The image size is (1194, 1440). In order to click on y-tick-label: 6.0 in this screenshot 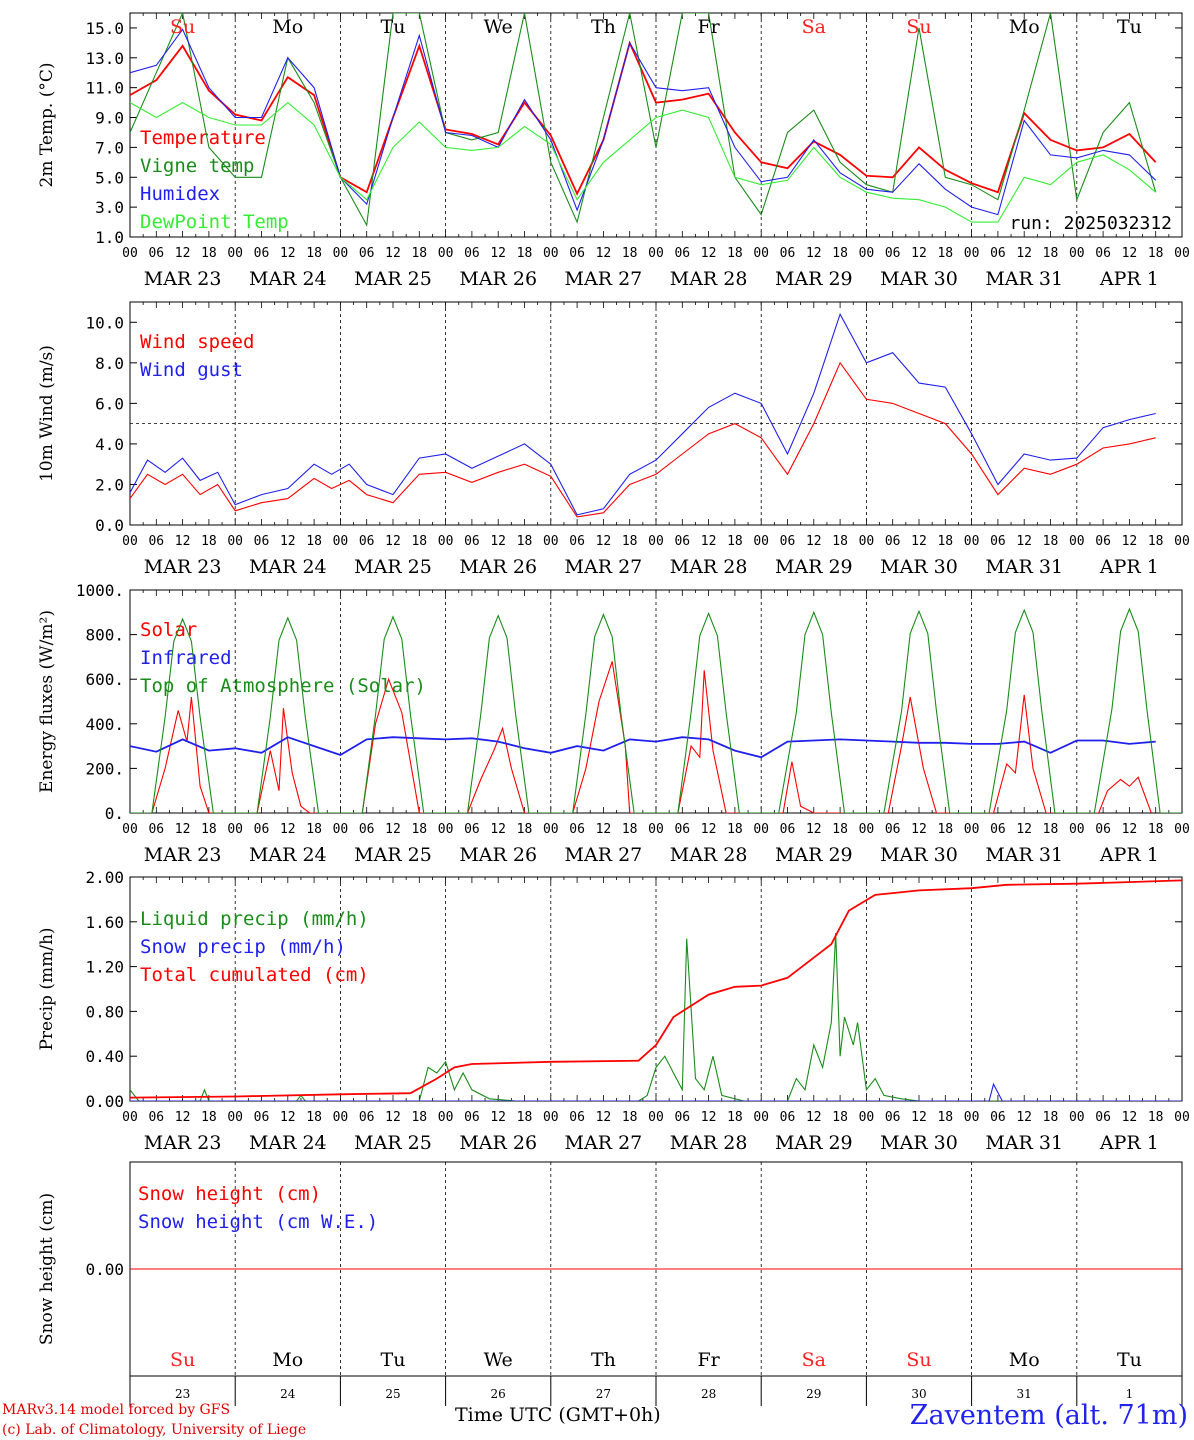, I will do `click(109, 403)`.